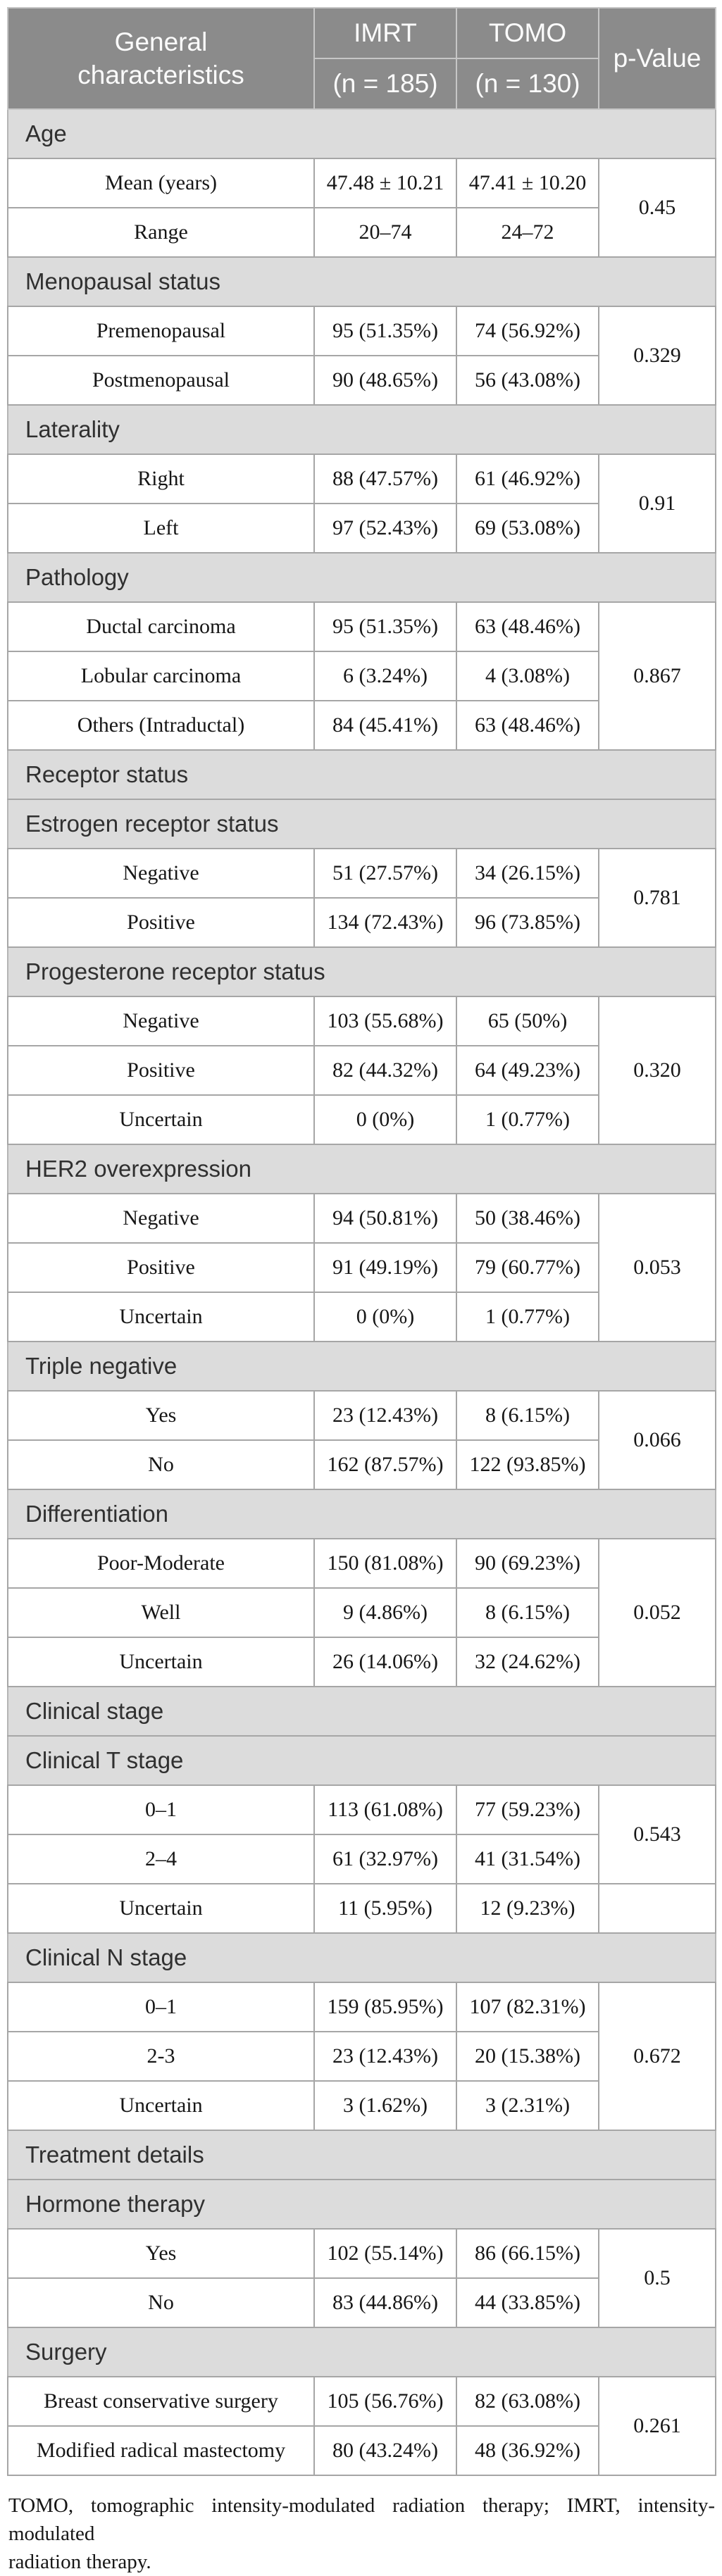  I want to click on section-row-estrogen-receptor-status: Estrogen receptor status, so click(361, 824).